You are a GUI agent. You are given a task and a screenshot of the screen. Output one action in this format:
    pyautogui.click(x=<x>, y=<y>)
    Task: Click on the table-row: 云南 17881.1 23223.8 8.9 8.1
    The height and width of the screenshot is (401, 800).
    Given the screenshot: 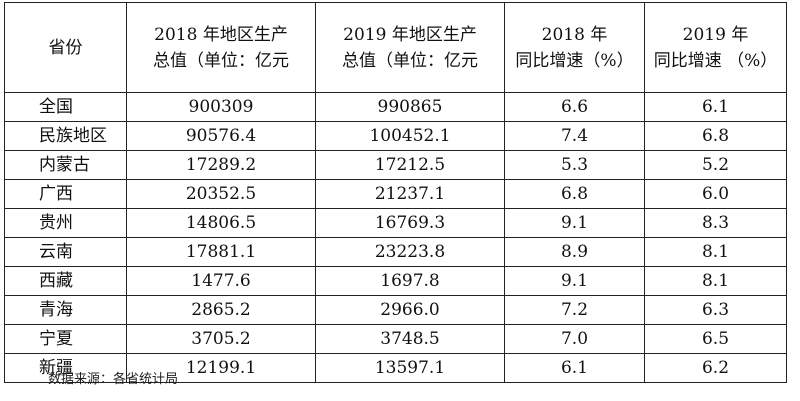 What is the action you would take?
    pyautogui.click(x=395, y=252)
    